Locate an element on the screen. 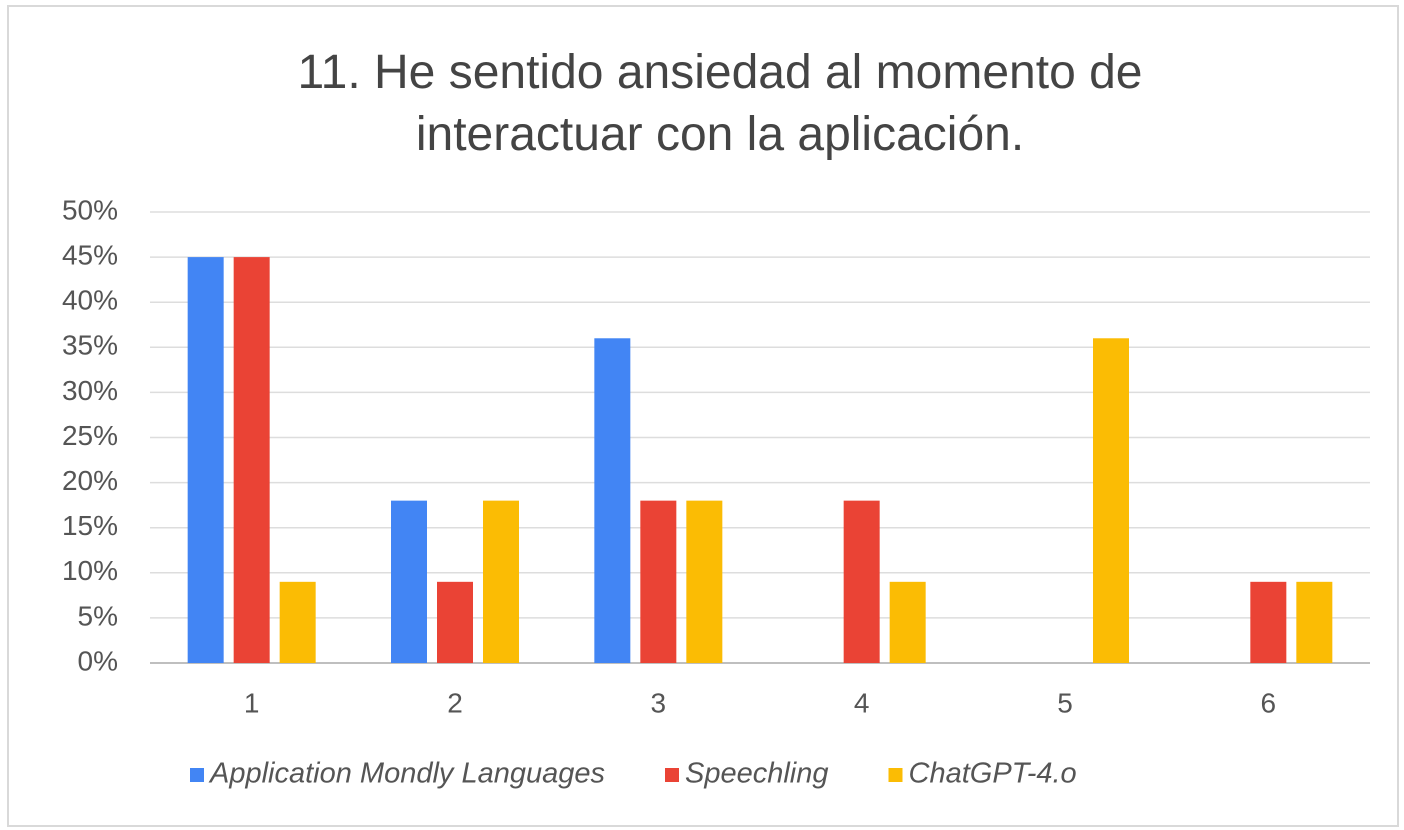 The width and height of the screenshot is (1404, 830). legend-label: ChatGPT-4.o is located at coordinates (993, 774).